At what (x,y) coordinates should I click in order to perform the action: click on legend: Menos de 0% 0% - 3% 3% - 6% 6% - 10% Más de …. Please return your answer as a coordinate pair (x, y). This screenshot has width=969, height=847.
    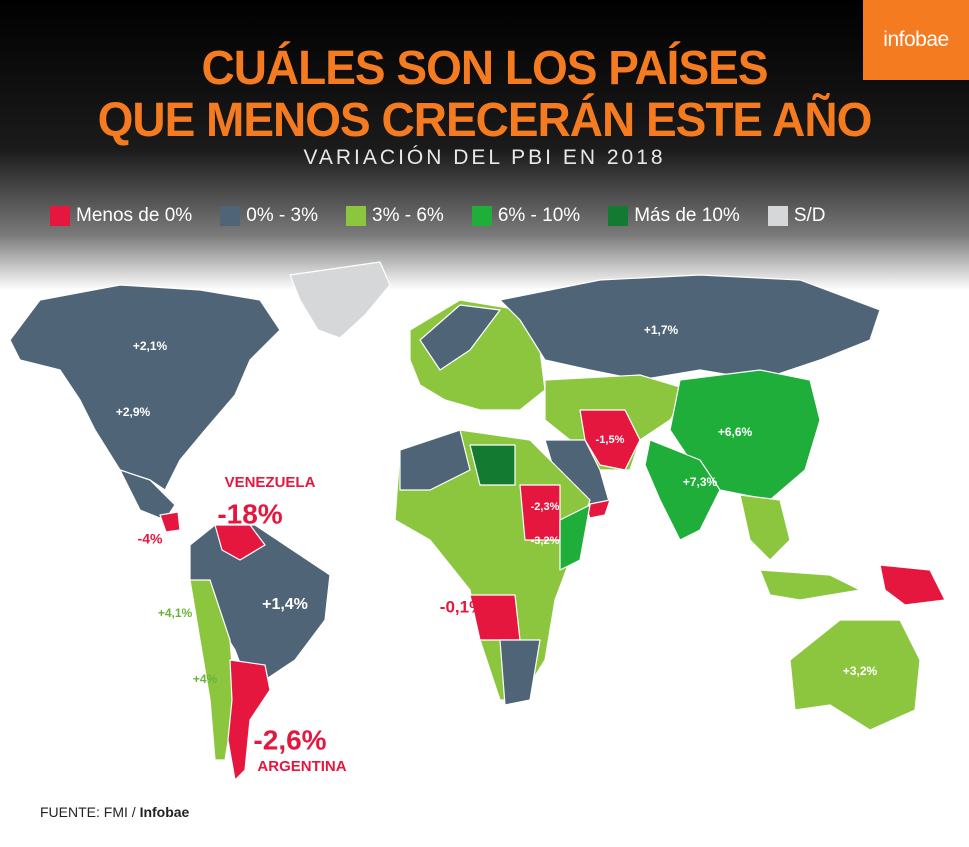
    Looking at the image, I should click on (452, 216).